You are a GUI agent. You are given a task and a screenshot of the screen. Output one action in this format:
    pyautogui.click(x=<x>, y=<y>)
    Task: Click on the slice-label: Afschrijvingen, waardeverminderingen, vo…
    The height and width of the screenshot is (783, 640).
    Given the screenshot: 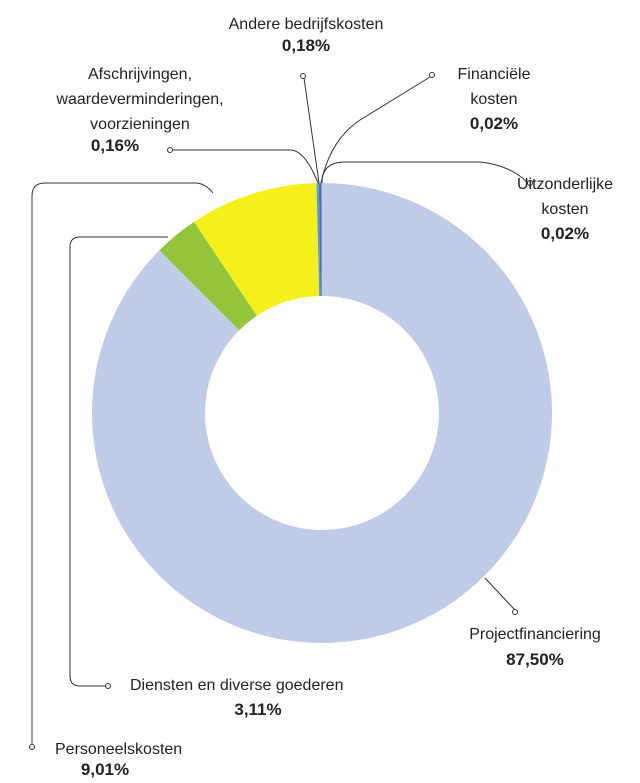 What is the action you would take?
    pyautogui.click(x=140, y=99)
    